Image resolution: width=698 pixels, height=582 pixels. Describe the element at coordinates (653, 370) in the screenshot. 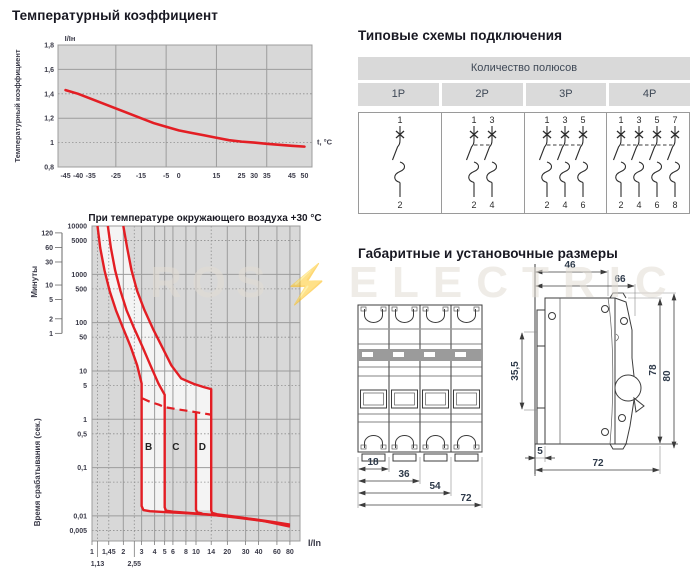

I see `dim-78: 78` at that location.